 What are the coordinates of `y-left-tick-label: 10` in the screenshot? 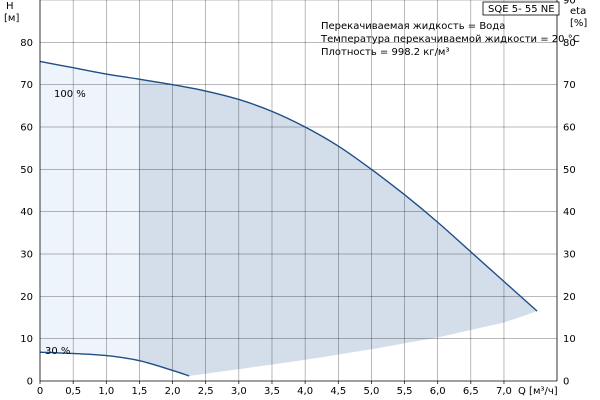 It's located at (26, 339).